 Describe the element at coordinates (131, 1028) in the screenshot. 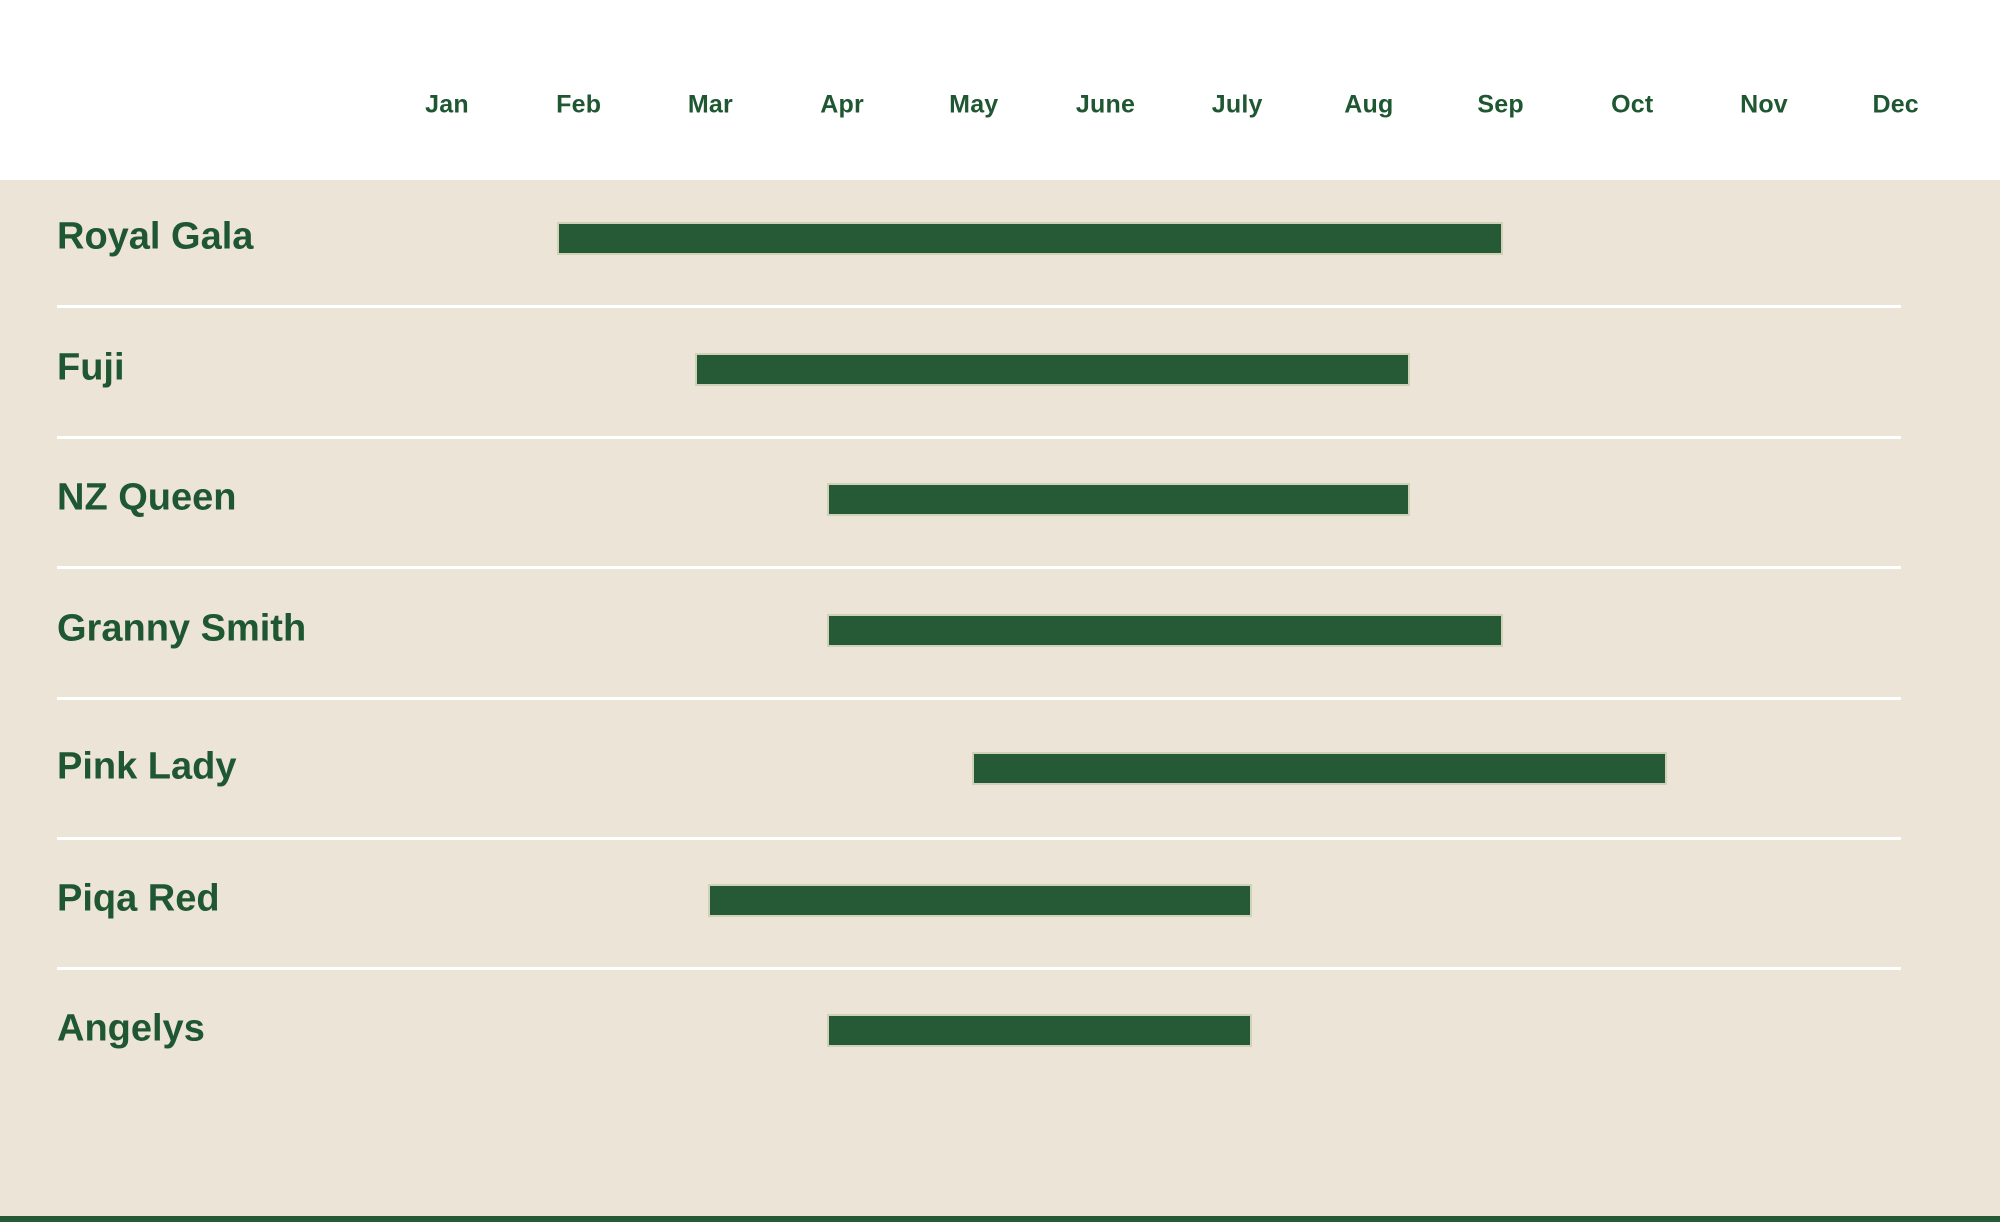

I see `variety-label: Angelys` at that location.